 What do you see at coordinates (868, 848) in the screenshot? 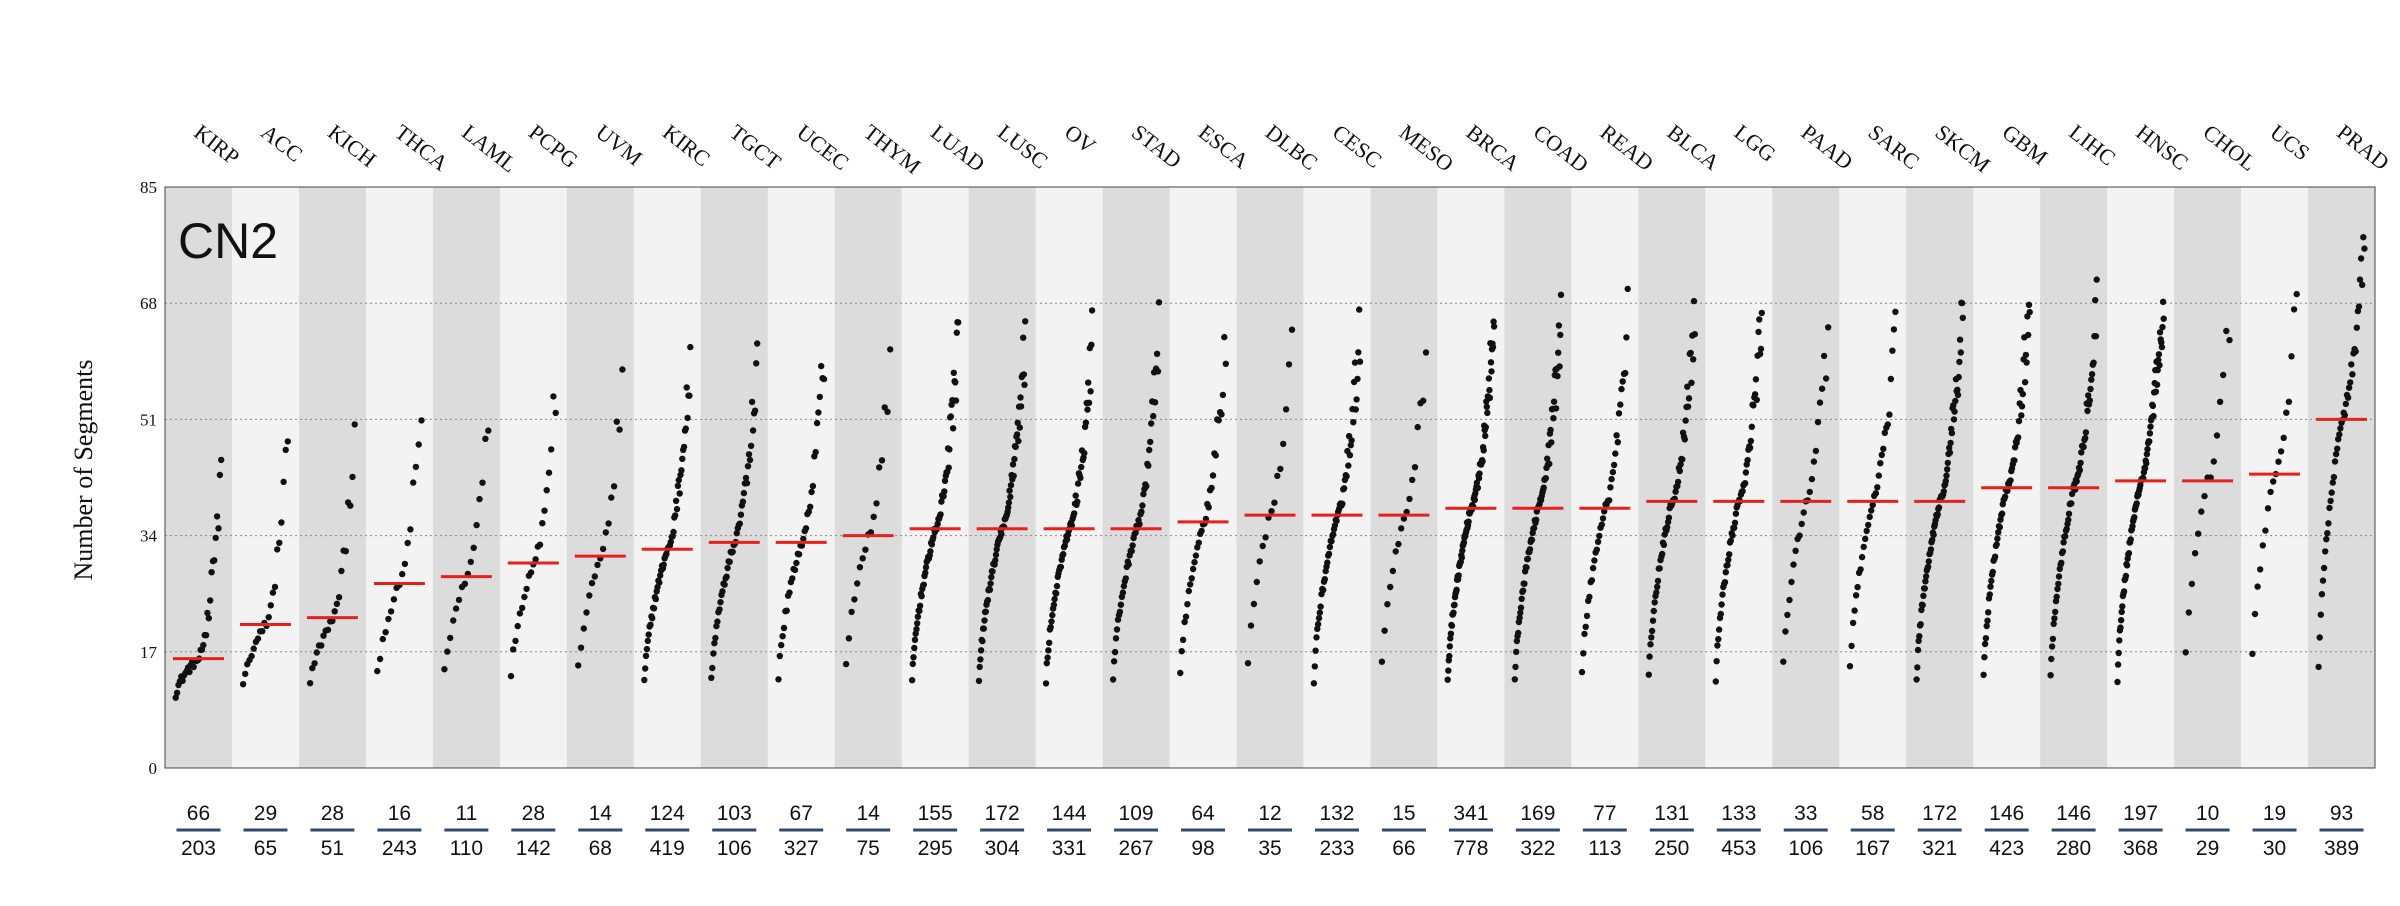
I see `count-bottom-thym: 75` at bounding box center [868, 848].